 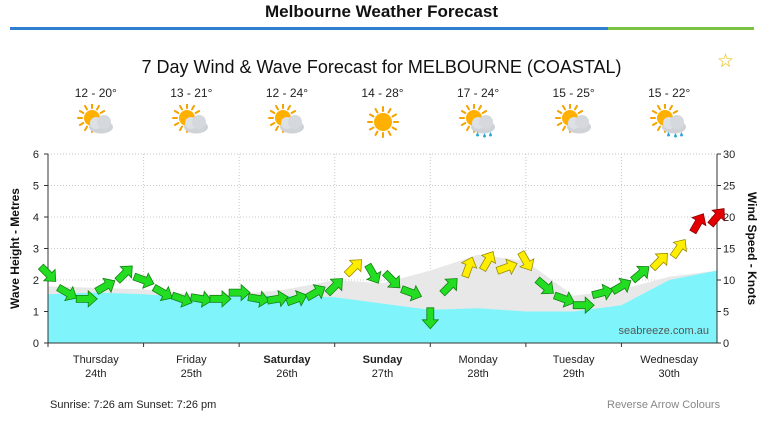 What do you see at coordinates (477, 374) in the screenshot?
I see `x-day-date-label: 28th` at bounding box center [477, 374].